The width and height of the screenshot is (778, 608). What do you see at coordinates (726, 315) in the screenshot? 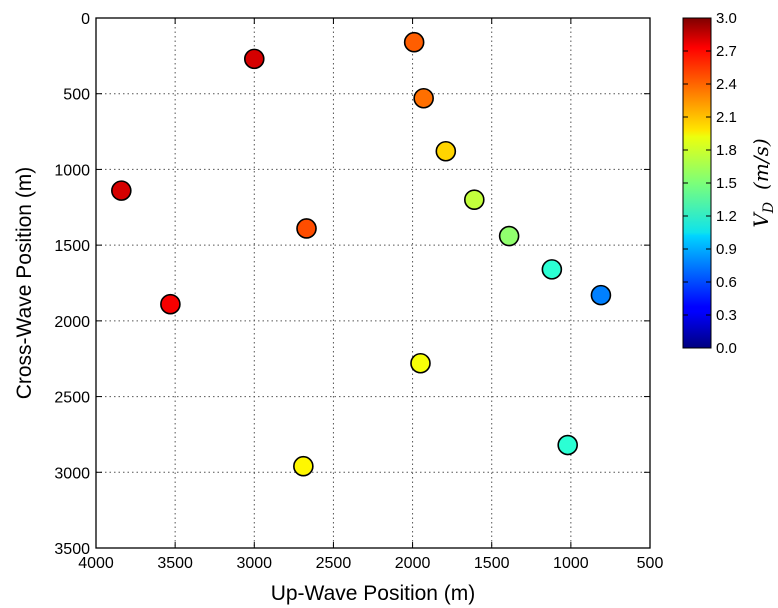
I see `colorbar-tick-label: 0.3` at bounding box center [726, 315].